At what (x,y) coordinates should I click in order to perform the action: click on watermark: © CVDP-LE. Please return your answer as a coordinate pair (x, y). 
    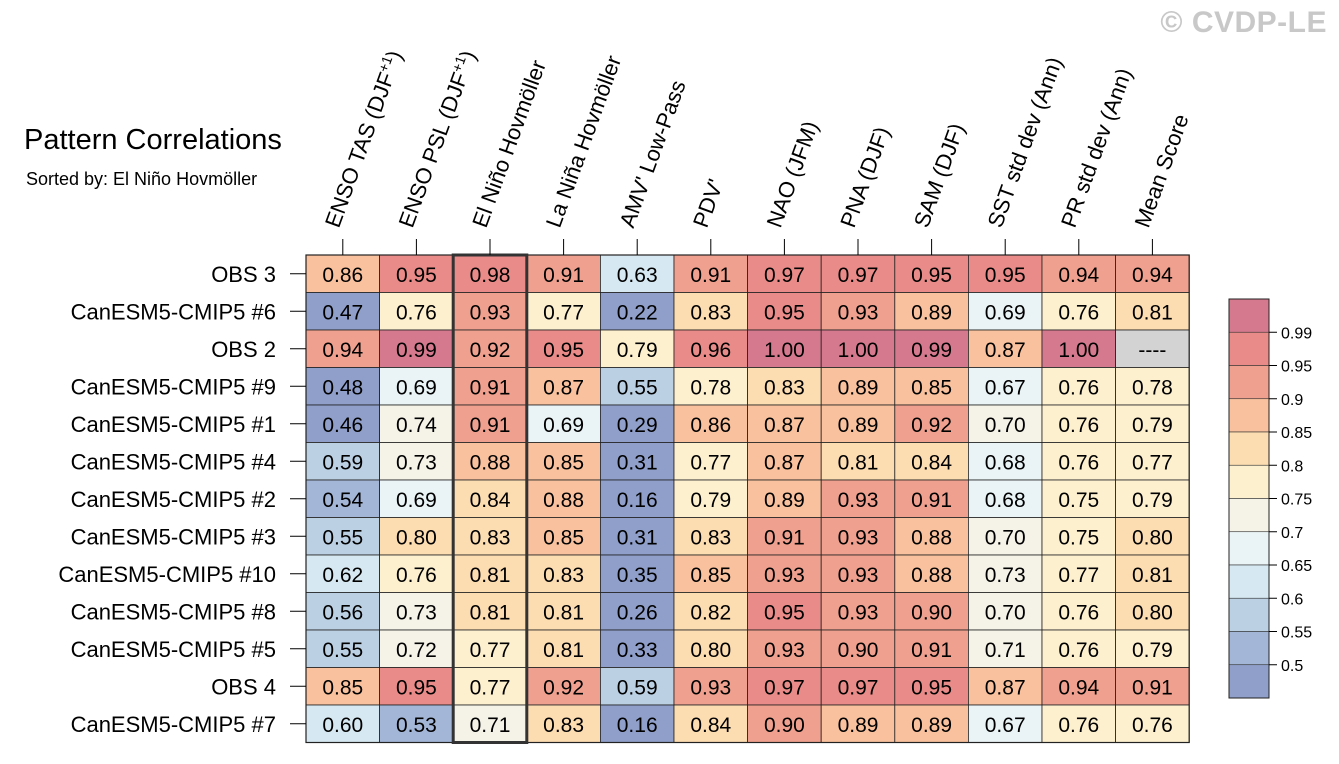
    Looking at the image, I should click on (1243, 22).